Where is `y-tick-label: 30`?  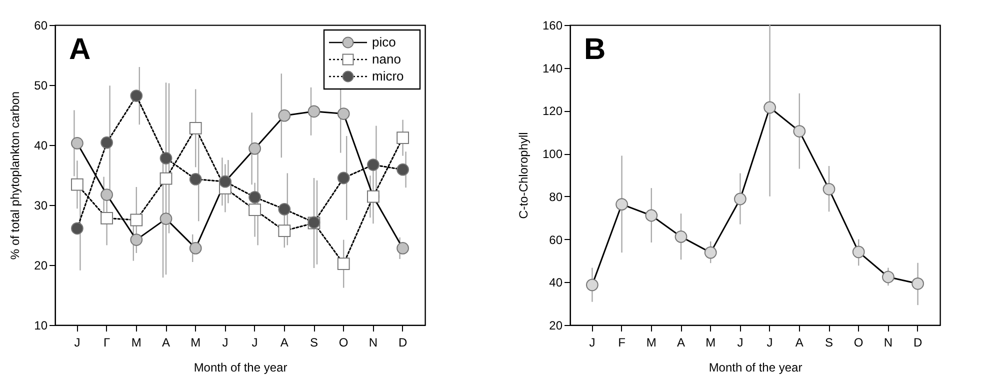 y-tick-label: 30 is located at coordinates (41, 205).